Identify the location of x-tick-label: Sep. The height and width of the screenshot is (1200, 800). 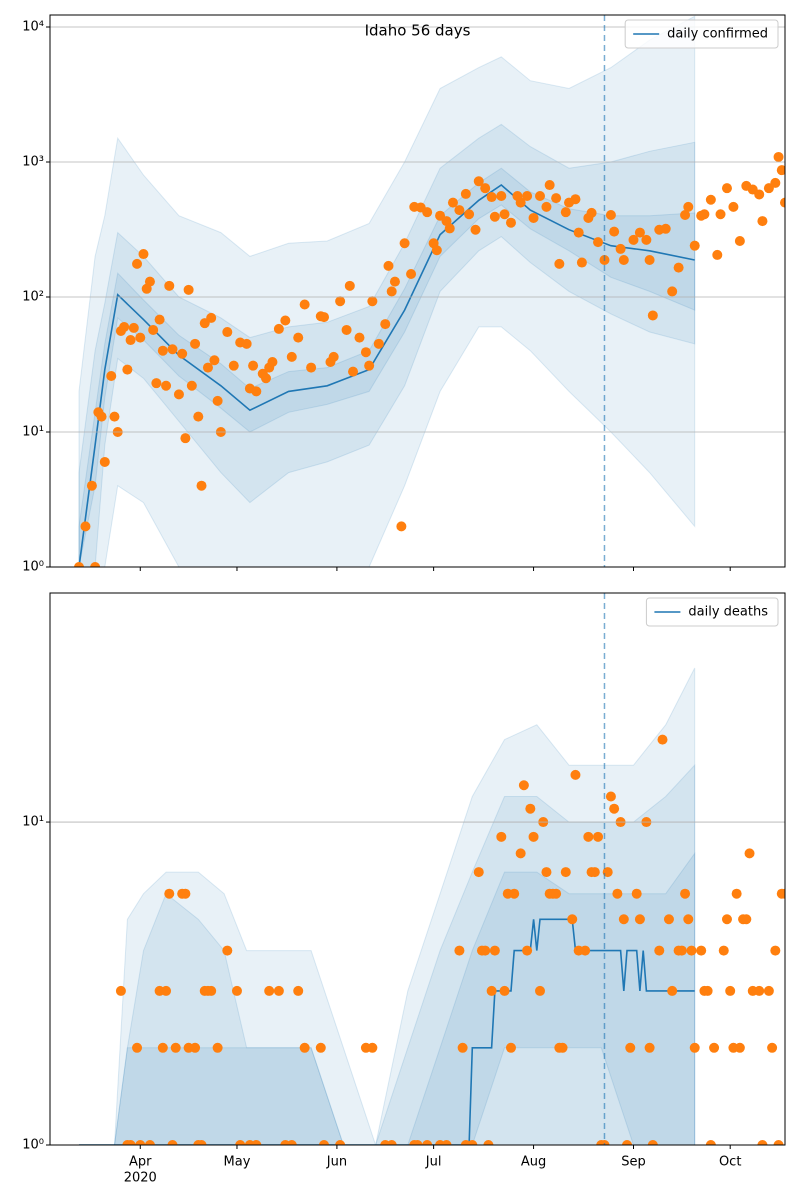
(633, 1162).